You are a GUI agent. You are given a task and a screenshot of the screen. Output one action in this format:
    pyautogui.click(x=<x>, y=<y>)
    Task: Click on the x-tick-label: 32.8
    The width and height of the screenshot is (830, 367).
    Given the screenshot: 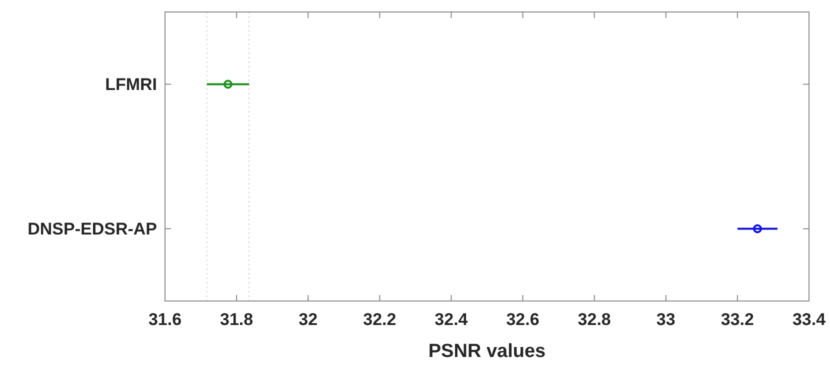 What is the action you would take?
    pyautogui.click(x=594, y=319)
    